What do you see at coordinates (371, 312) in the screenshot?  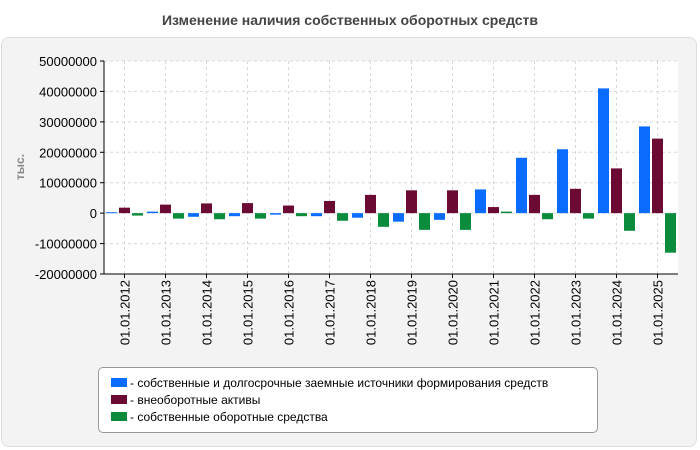 I see `x-tick-label: 01.01.2018` at bounding box center [371, 312].